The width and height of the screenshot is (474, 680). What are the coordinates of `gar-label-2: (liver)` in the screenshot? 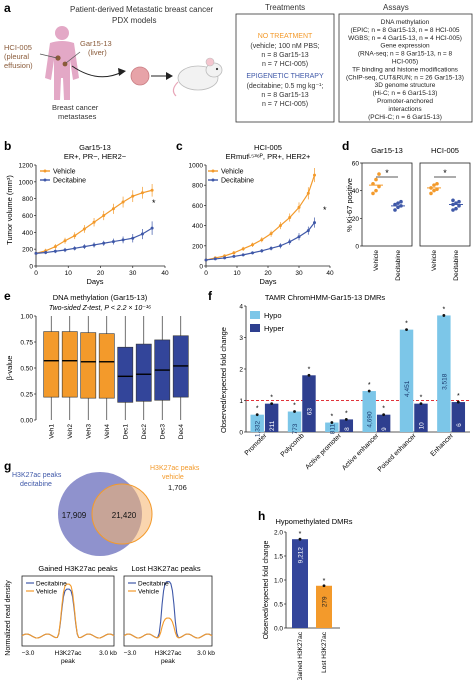 It's located at (97, 52).